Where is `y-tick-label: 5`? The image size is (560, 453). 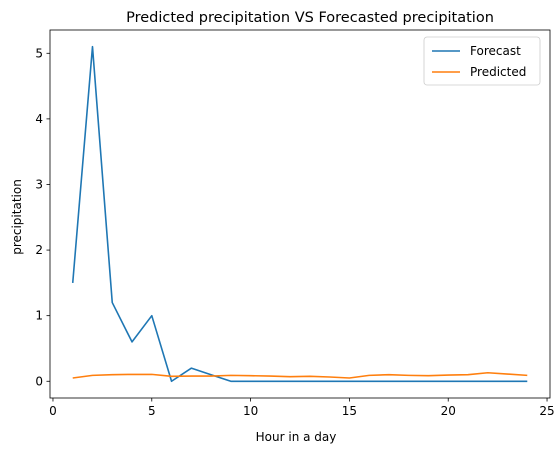 y-tick-label: 5 is located at coordinates (39, 53).